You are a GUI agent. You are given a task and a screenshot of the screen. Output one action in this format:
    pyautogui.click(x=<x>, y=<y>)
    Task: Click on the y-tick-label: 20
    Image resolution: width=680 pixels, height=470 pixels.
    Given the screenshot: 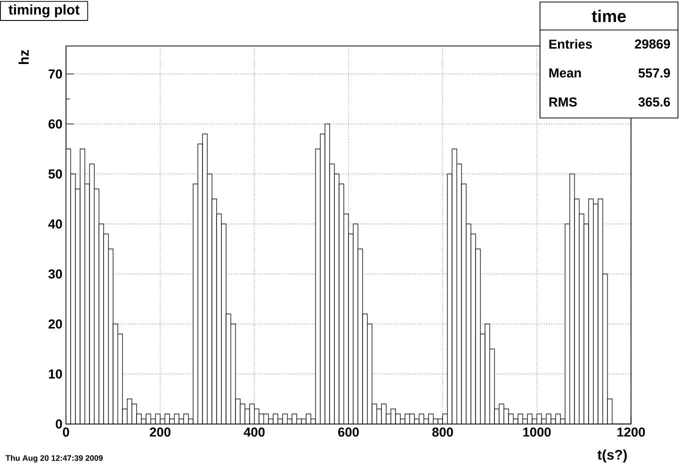 What is the action you would take?
    pyautogui.click(x=55, y=324)
    